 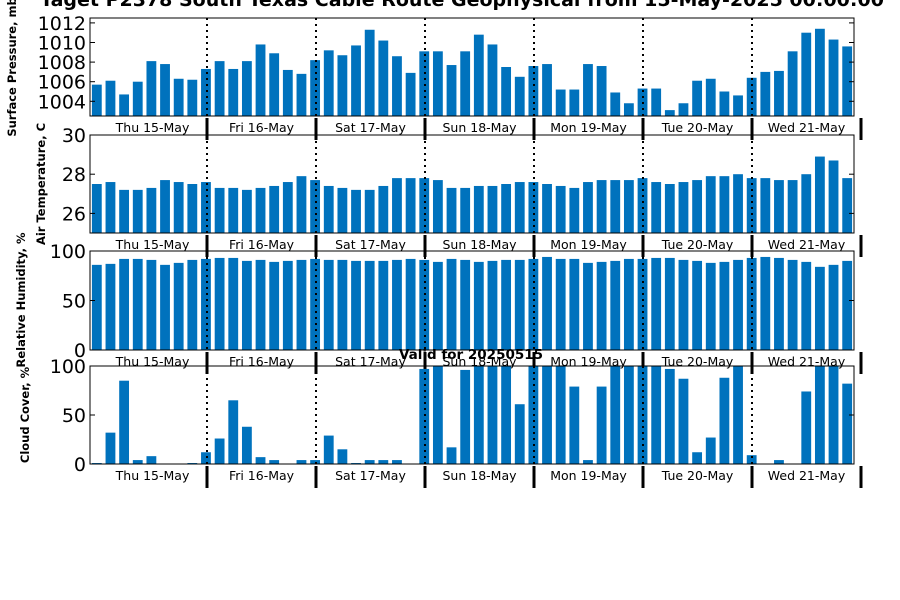 I want to click on y-tick-label: 1010, so click(x=62, y=44).